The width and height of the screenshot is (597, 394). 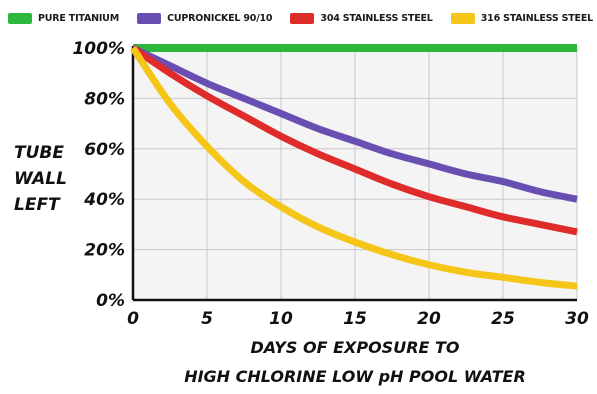 I want to click on x-tick-label: 30, so click(x=577, y=319).